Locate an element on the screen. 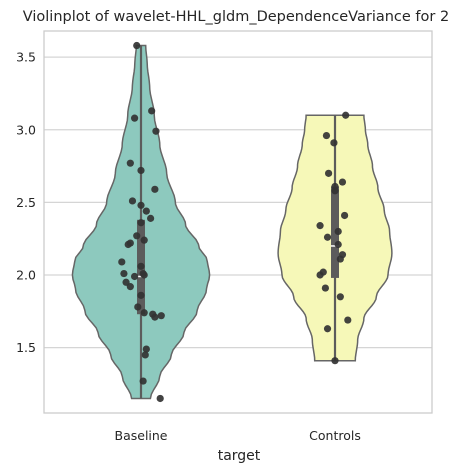 This screenshot has width=466, height=473. y-tick-labels: 1.5 2.0 2.5 3.0 3.5 is located at coordinates (26, 202).